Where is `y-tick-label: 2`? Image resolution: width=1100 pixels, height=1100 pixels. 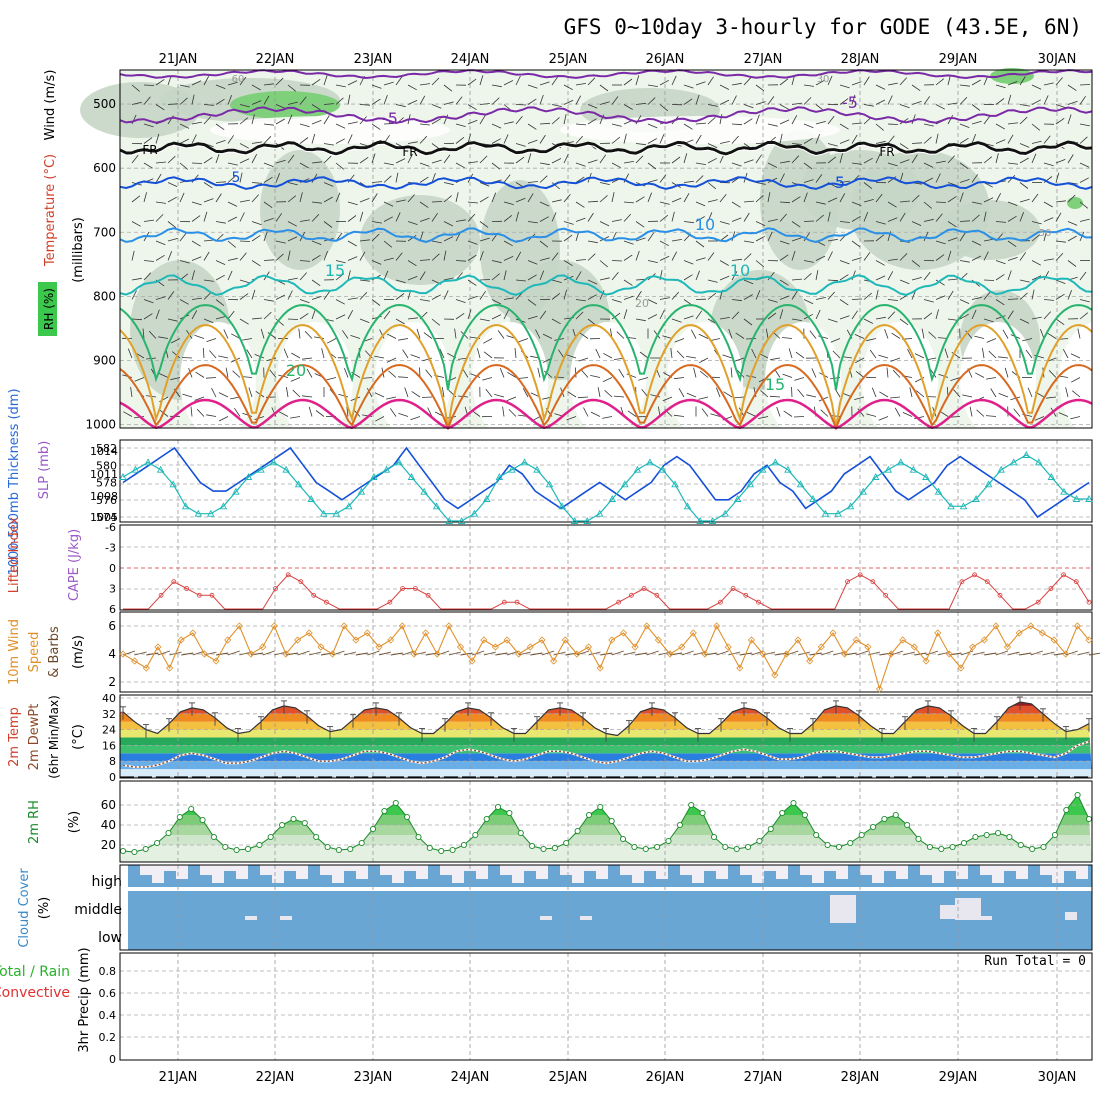
y-tick-label: 2 is located at coordinates (112, 682).